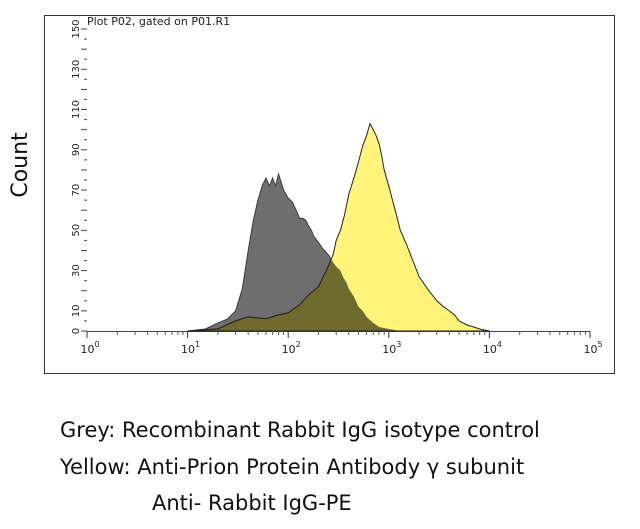  Describe the element at coordinates (76, 270) in the screenshot. I see `y-tick-label: 30` at that location.